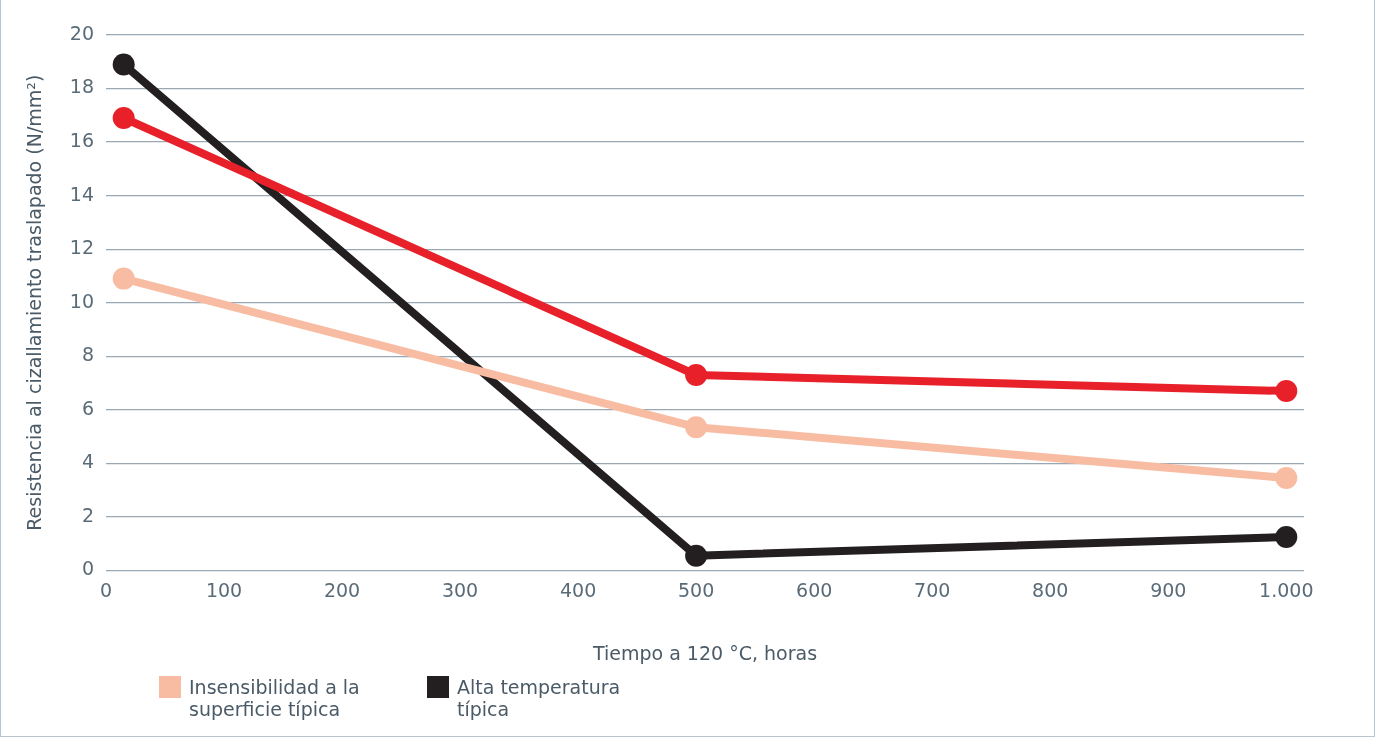 The height and width of the screenshot is (738, 1375). Describe the element at coordinates (1286, 589) in the screenshot. I see `x-tick-label: 1.000` at that location.